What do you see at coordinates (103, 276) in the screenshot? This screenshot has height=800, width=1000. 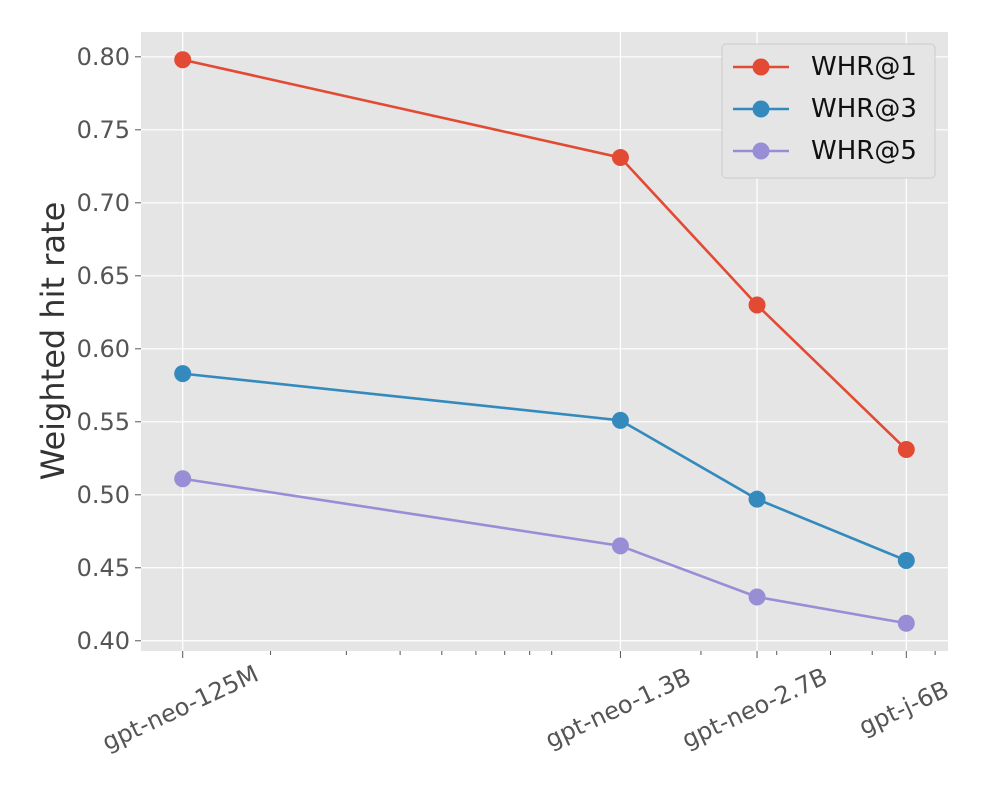 I see `y-tick-label: 0.65` at bounding box center [103, 276].